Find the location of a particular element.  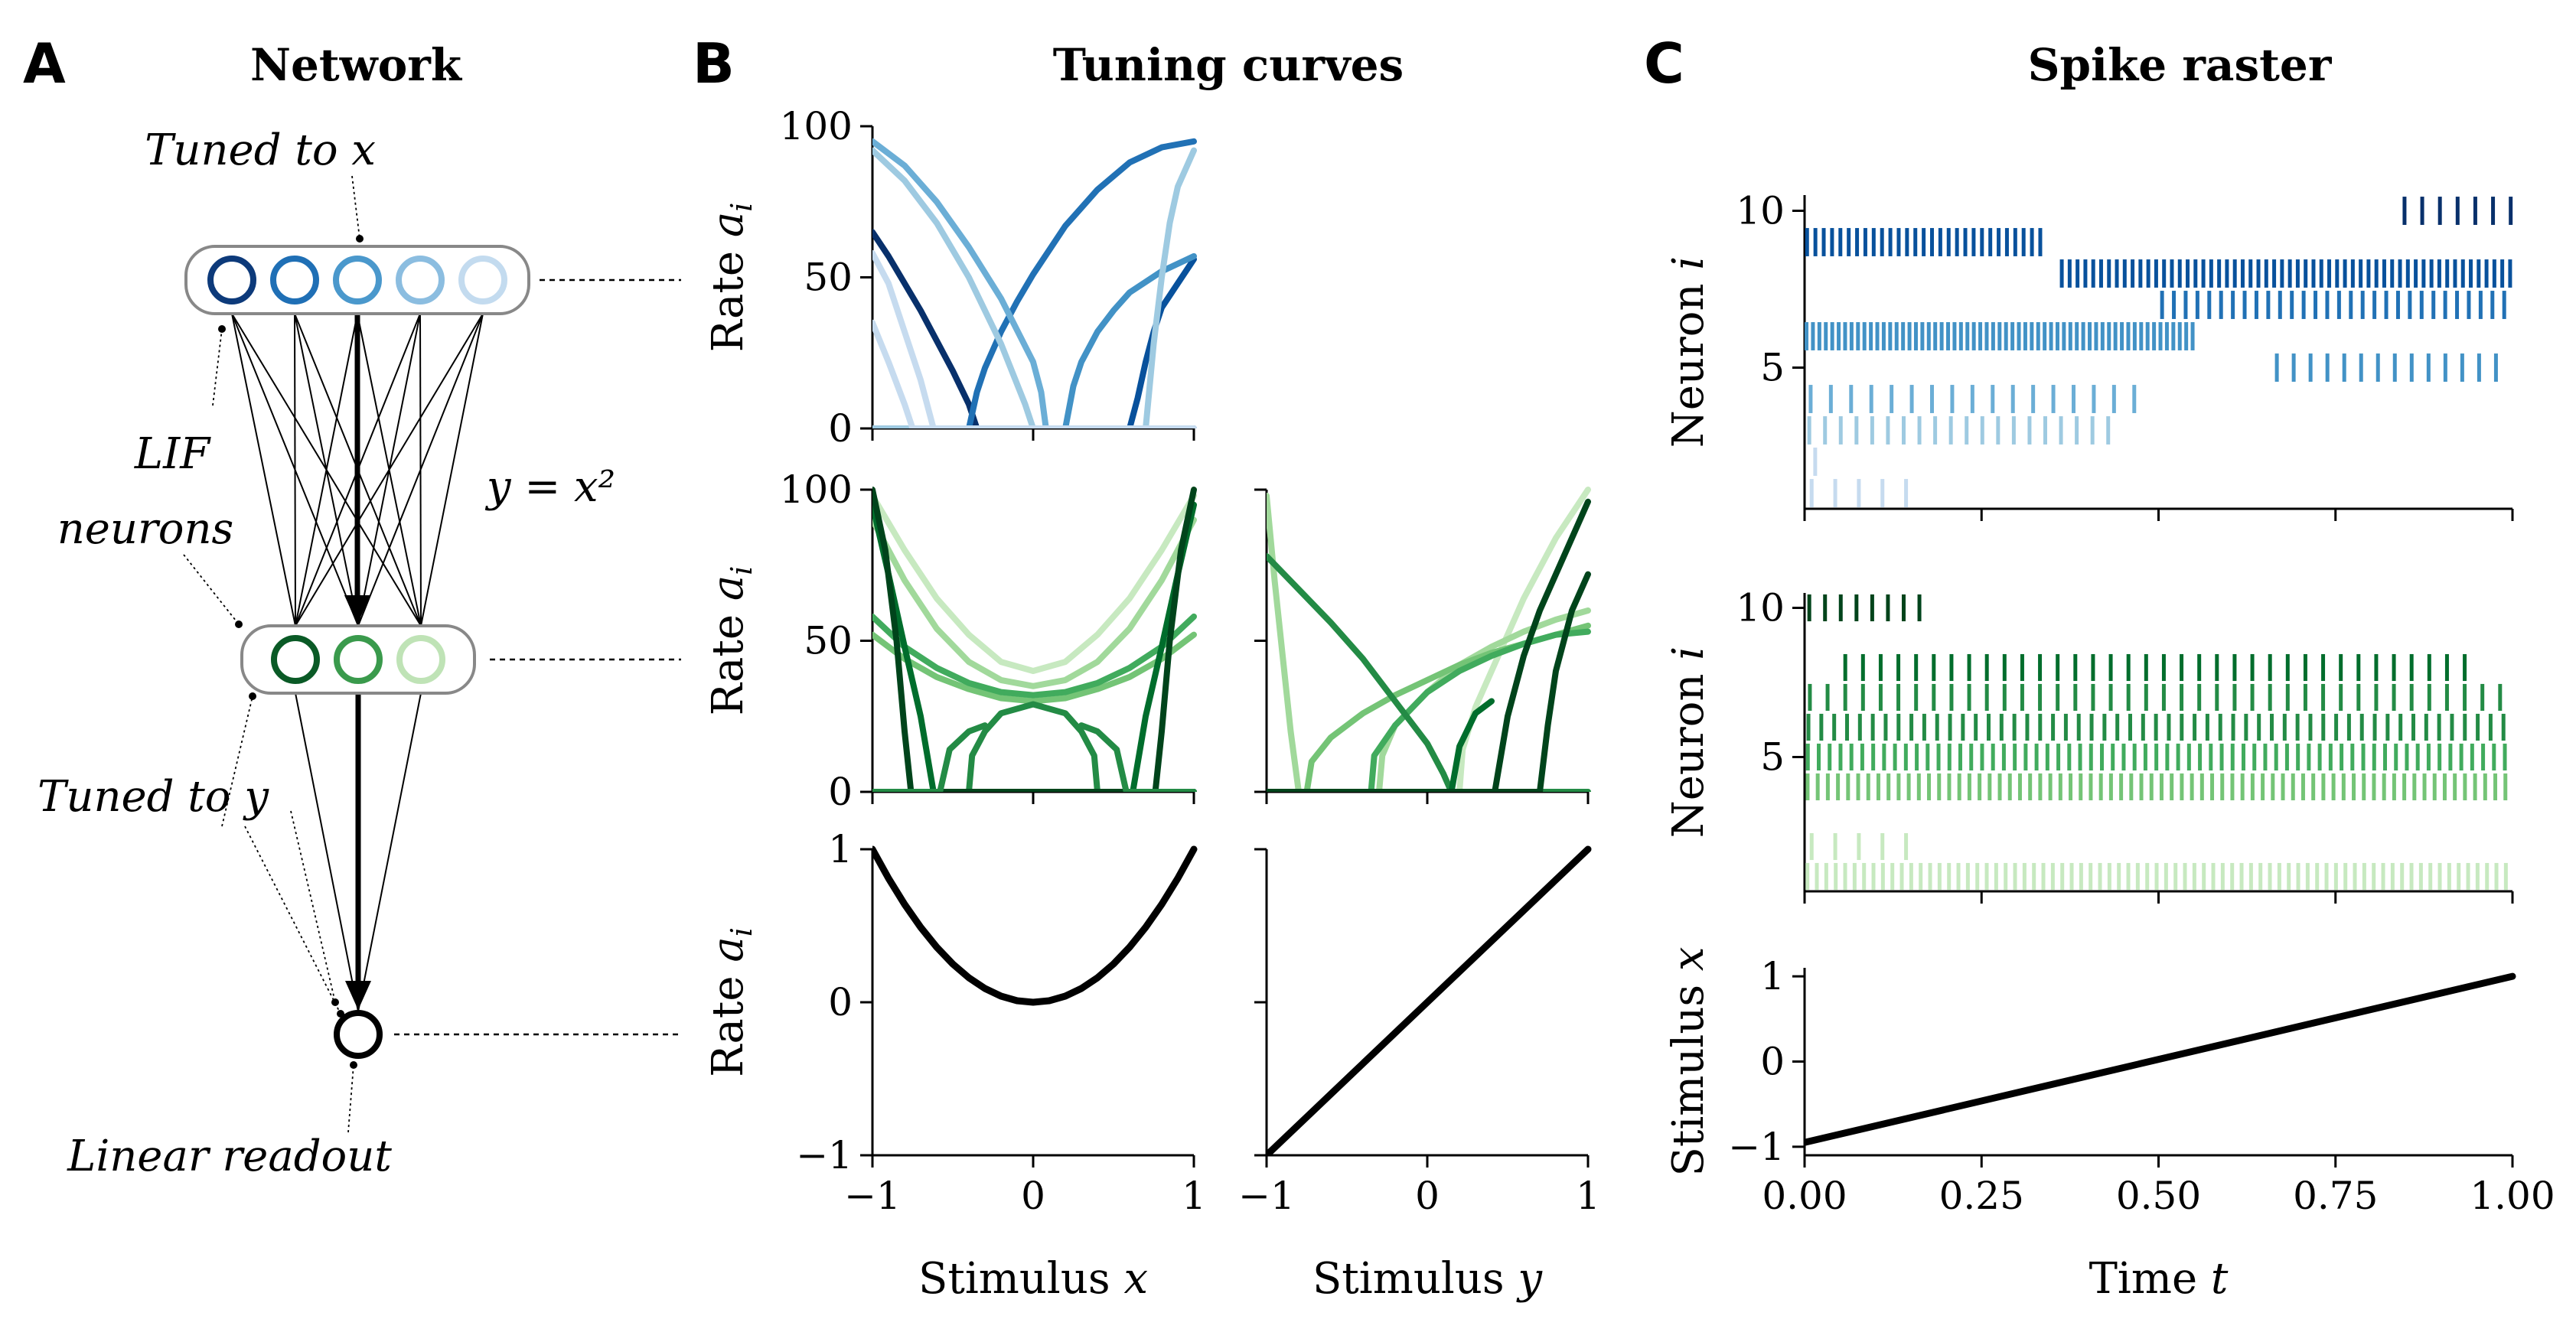

series-line-n3 is located at coordinates (1034, 283).